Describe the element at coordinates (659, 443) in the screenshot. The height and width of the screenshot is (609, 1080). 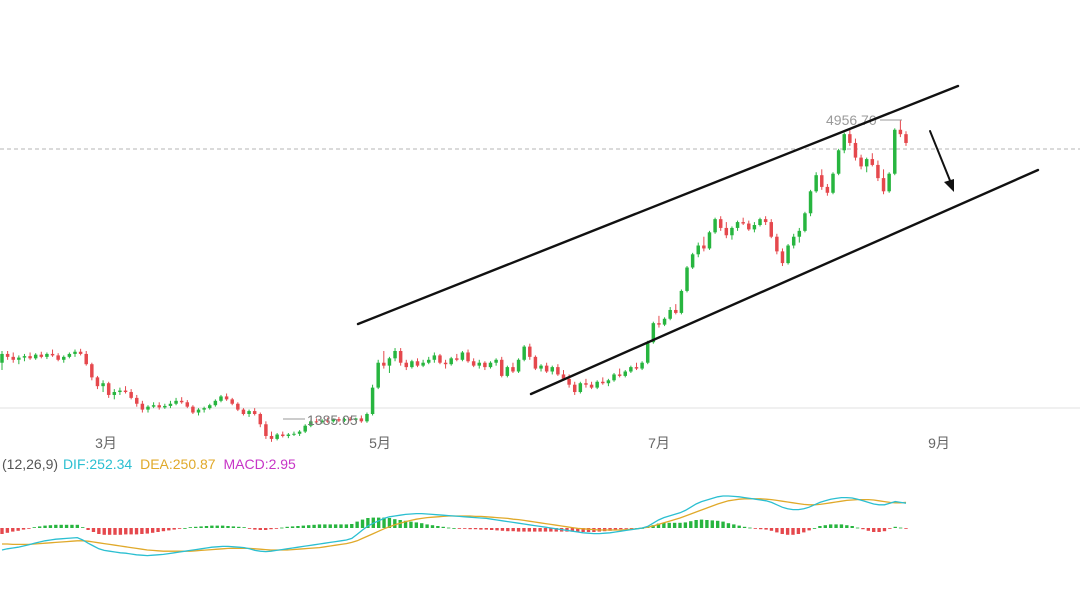
I see `x-tick-label: 7月` at that location.